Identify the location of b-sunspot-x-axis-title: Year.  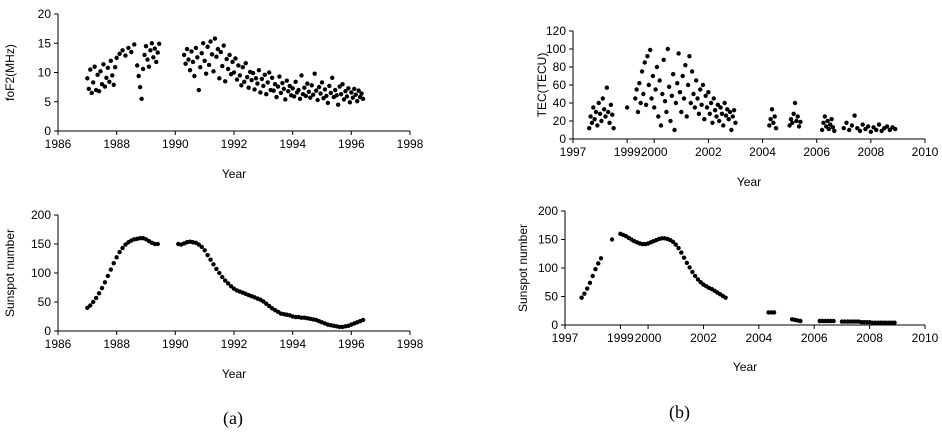
(745, 367).